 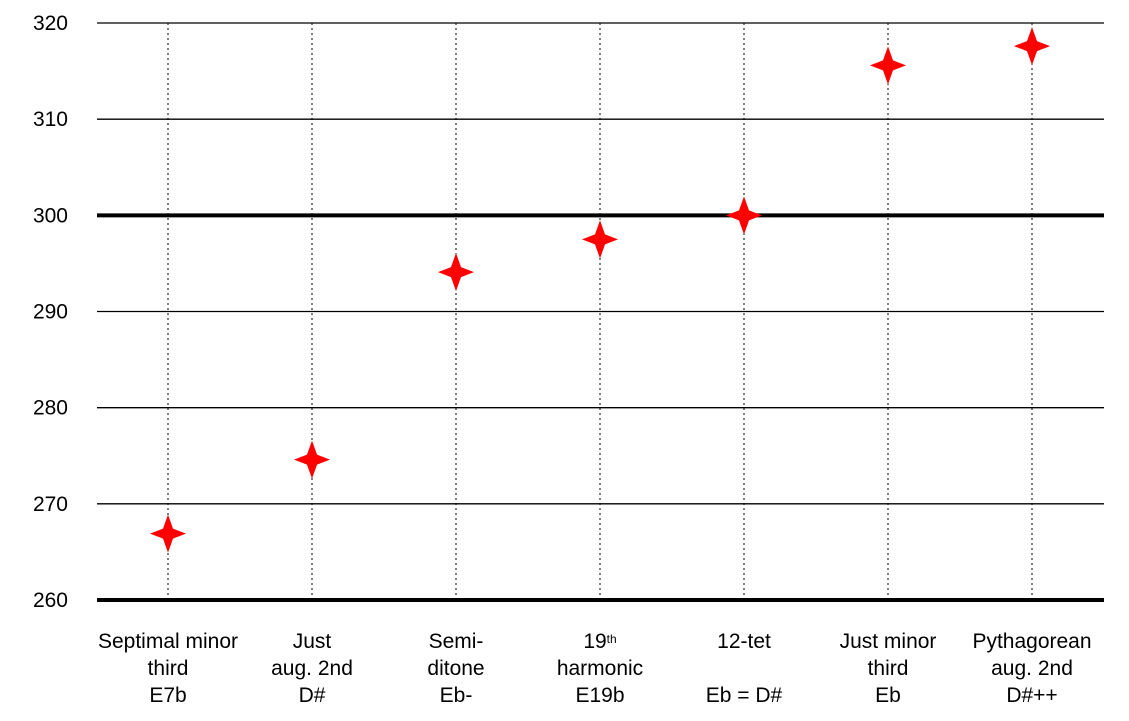 What do you see at coordinates (50, 408) in the screenshot?
I see `y-tick-label: 280` at bounding box center [50, 408].